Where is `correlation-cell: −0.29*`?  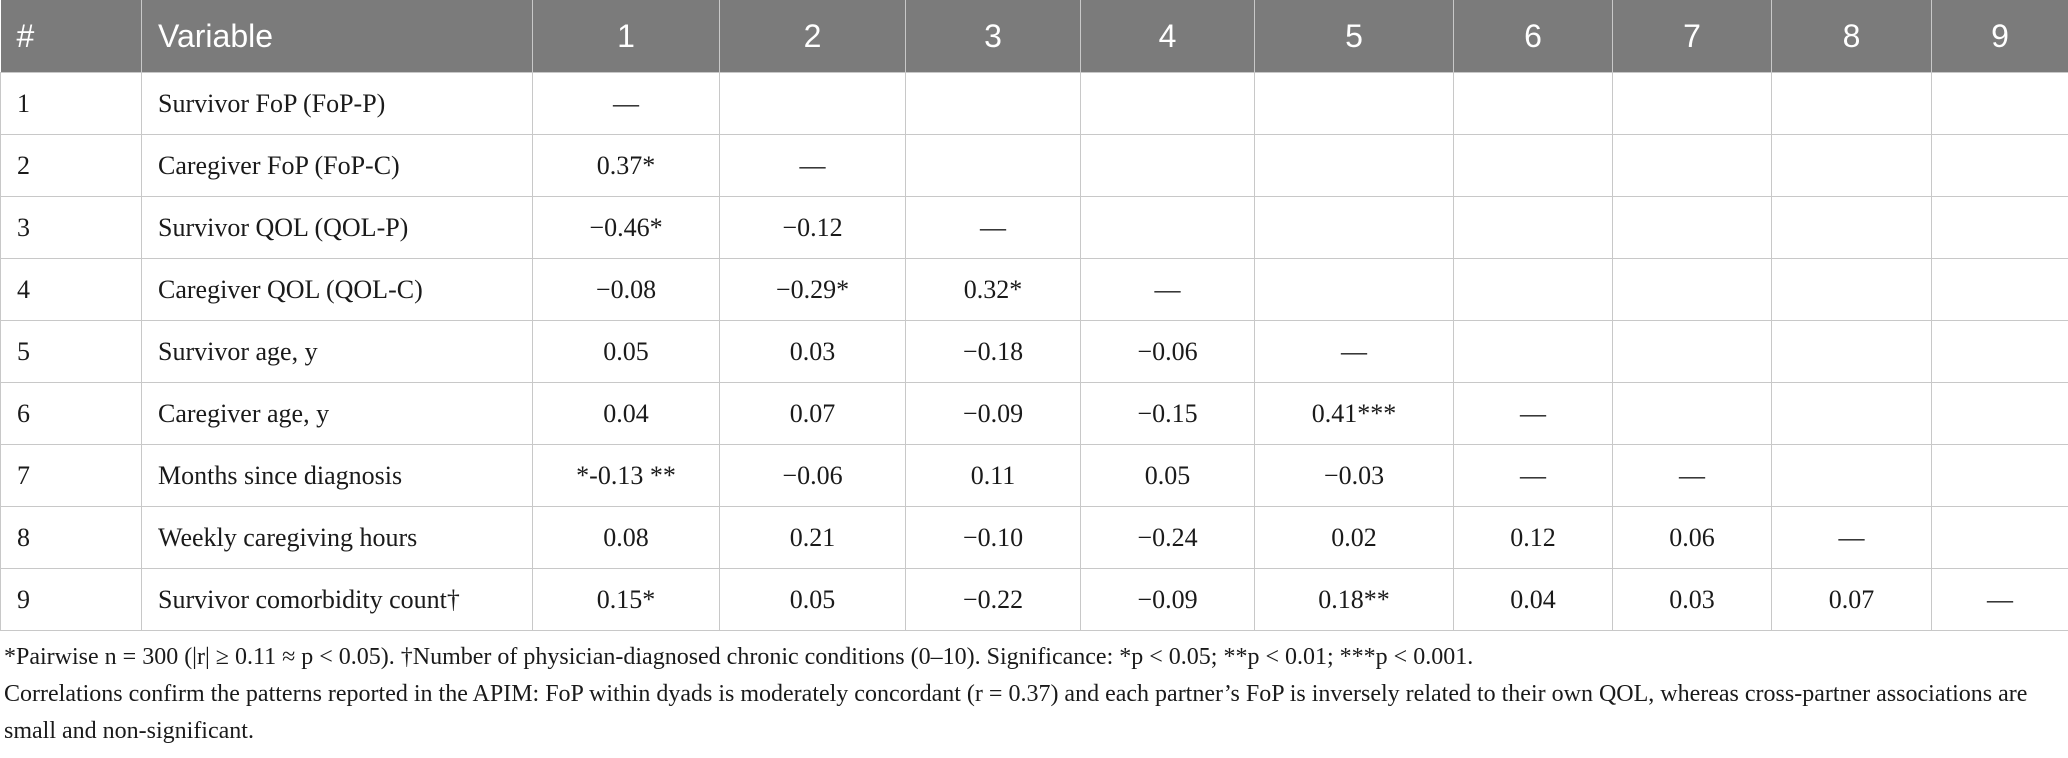 correlation-cell: −0.29* is located at coordinates (812, 289).